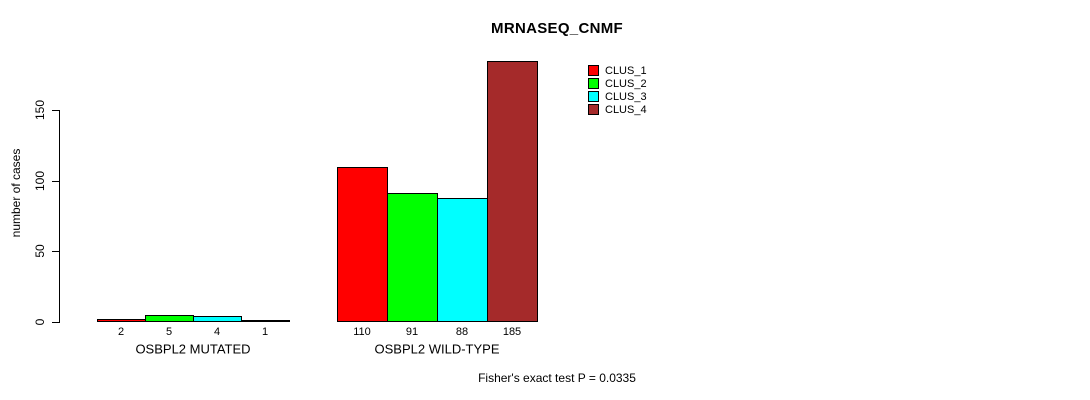 The height and width of the screenshot is (400, 1090). I want to click on y-tick-label-text: 100, so click(40, 181).